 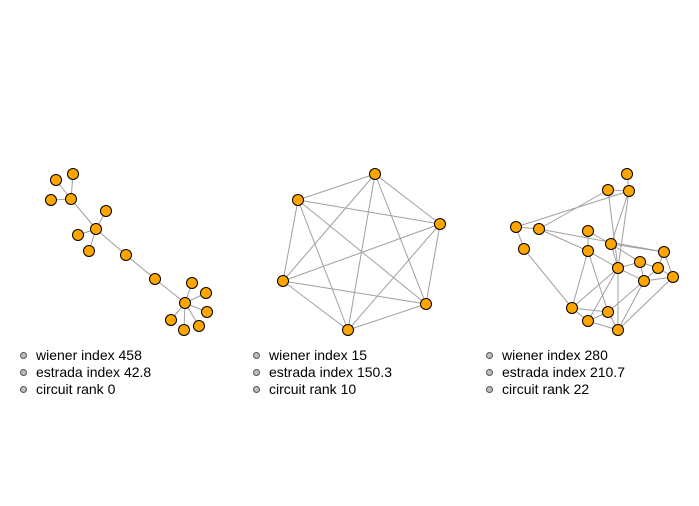 I want to click on stat-circuit-rank: circuit rank 10, so click(x=322, y=389).